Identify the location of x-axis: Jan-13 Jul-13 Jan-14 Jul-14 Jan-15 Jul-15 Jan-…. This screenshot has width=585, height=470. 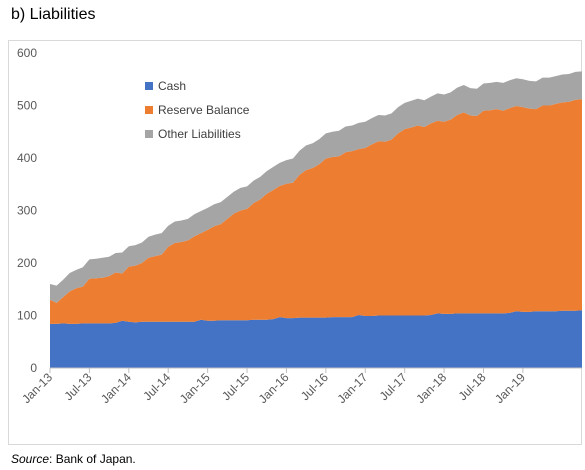
(300, 386).